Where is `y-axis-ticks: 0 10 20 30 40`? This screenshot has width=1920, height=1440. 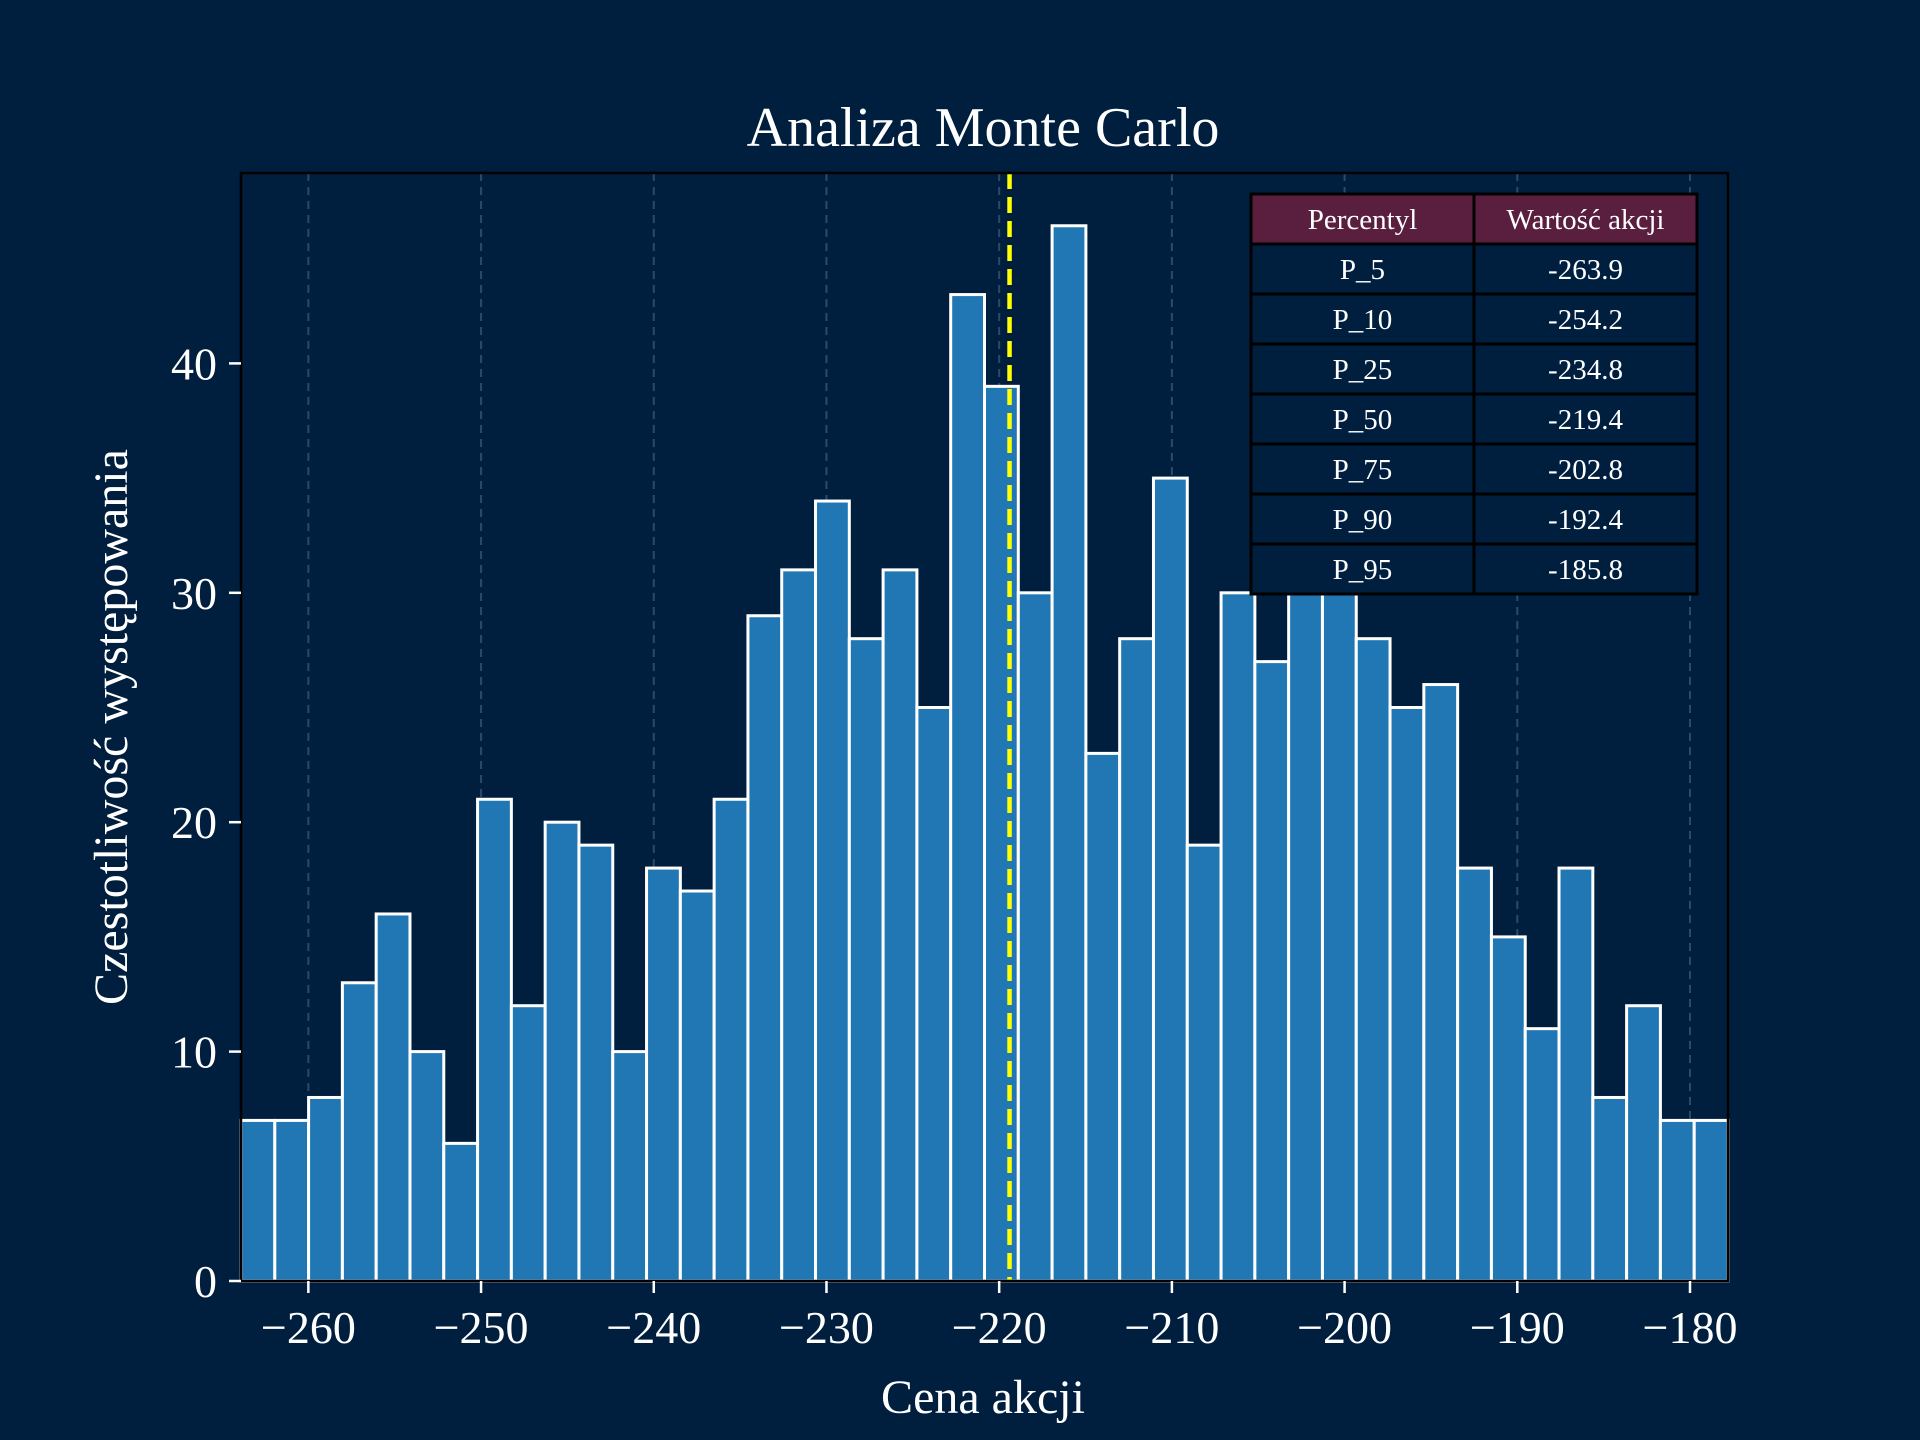 y-axis-ticks: 0 10 20 30 40 is located at coordinates (206, 822).